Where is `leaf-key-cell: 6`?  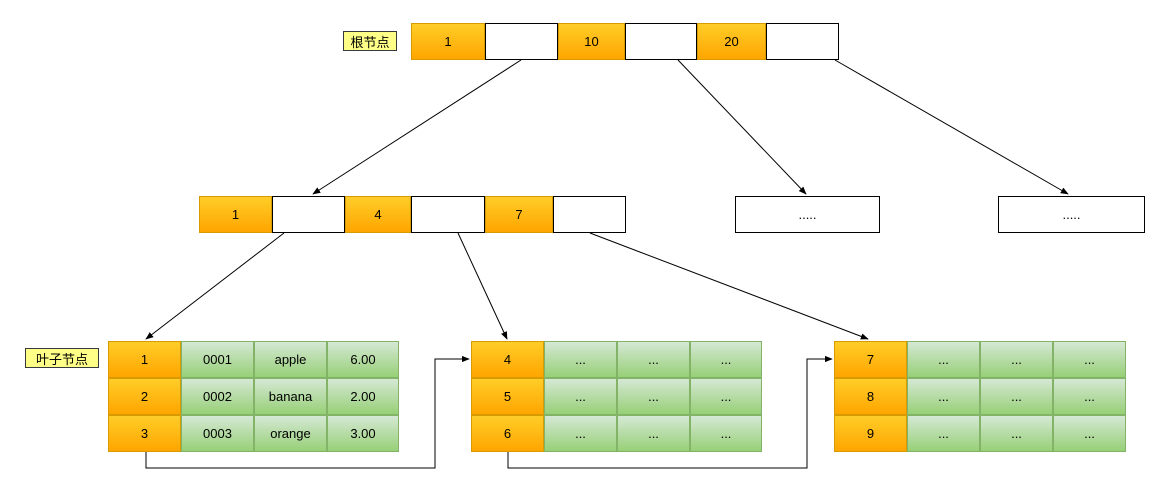
leaf-key-cell: 6 is located at coordinates (507, 433).